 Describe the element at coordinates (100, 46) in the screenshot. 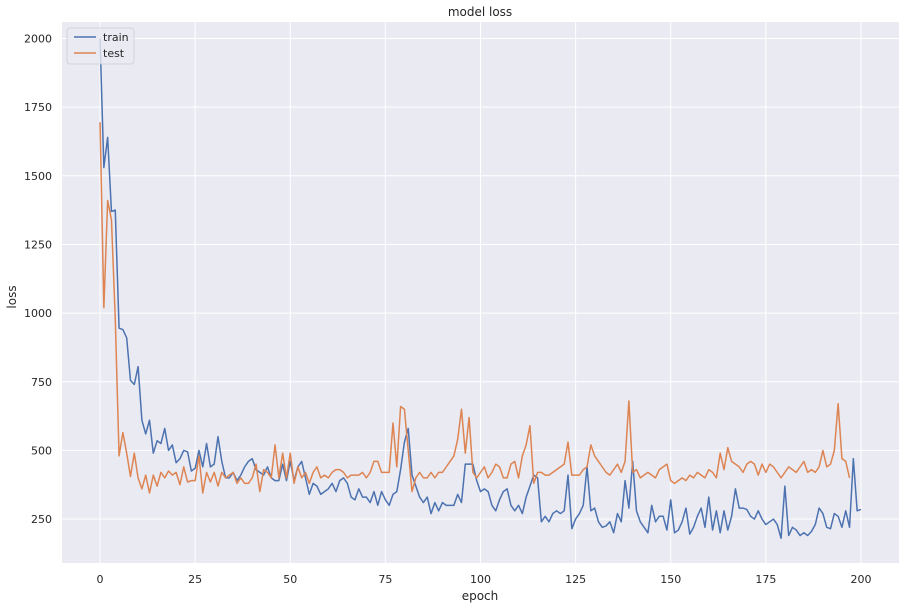

I see `legend: train test` at that location.